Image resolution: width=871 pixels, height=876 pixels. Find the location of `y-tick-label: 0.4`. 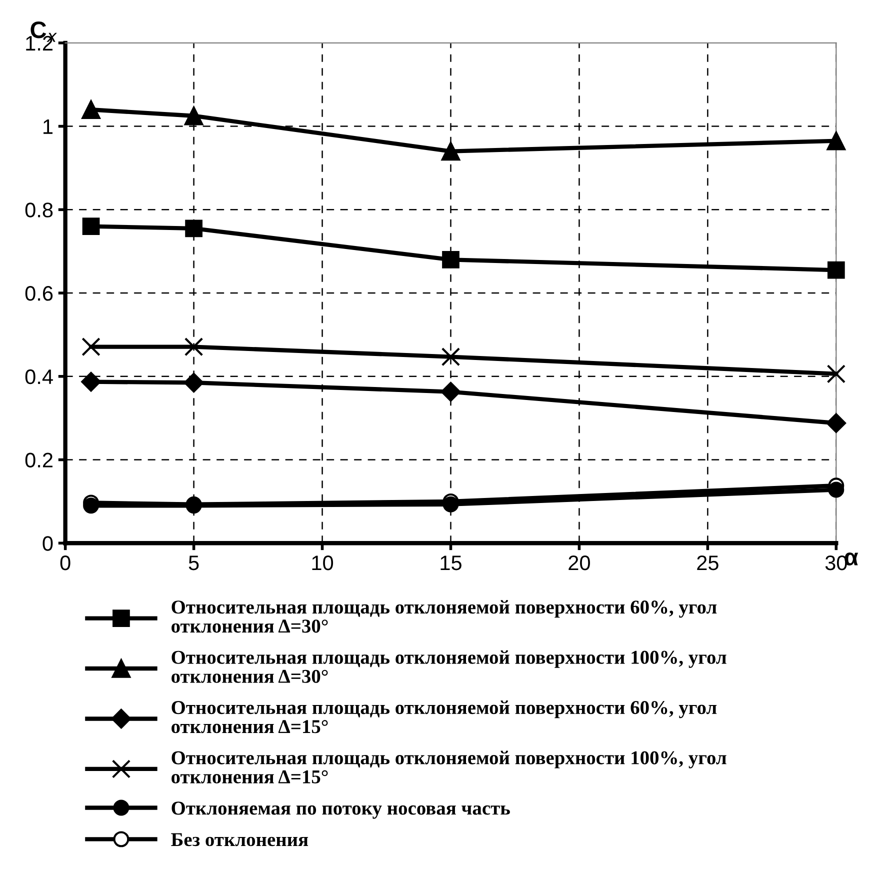

y-tick-label: 0.4 is located at coordinates (39, 376).